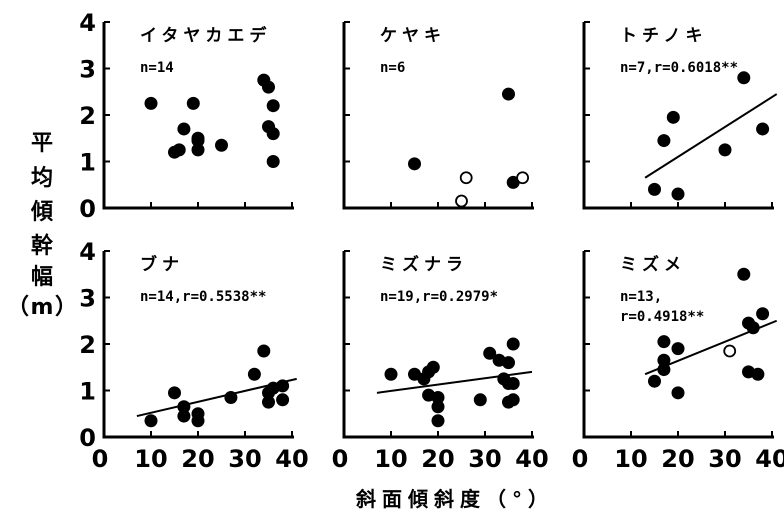 The width and height of the screenshot is (784, 514). Describe the element at coordinates (438, 115) in the screenshot. I see `panel: ケヤキ n=6` at that location.